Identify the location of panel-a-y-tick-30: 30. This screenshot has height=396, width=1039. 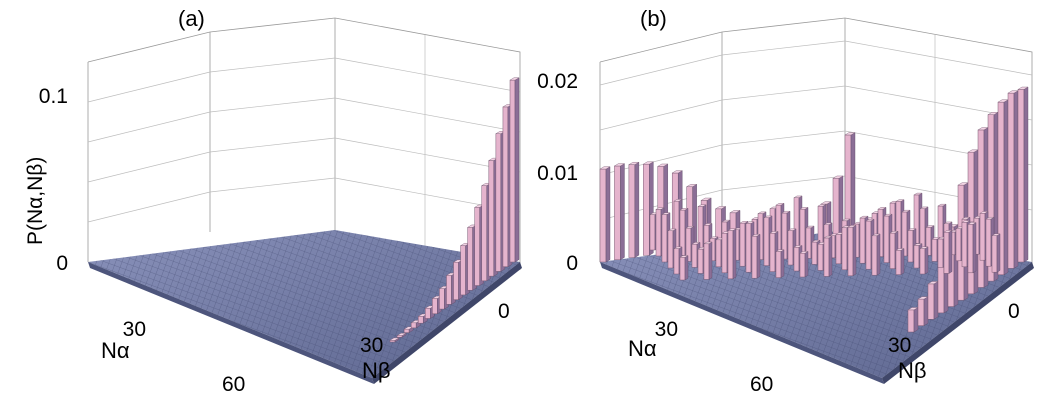
(134, 329).